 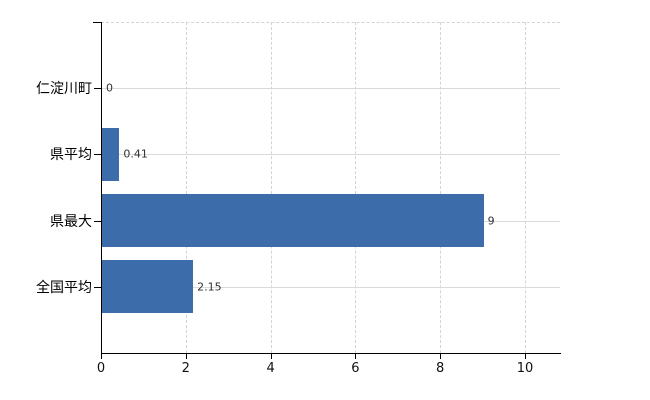 What do you see at coordinates (71, 221) in the screenshot?
I see `category-label: 県最大` at bounding box center [71, 221].